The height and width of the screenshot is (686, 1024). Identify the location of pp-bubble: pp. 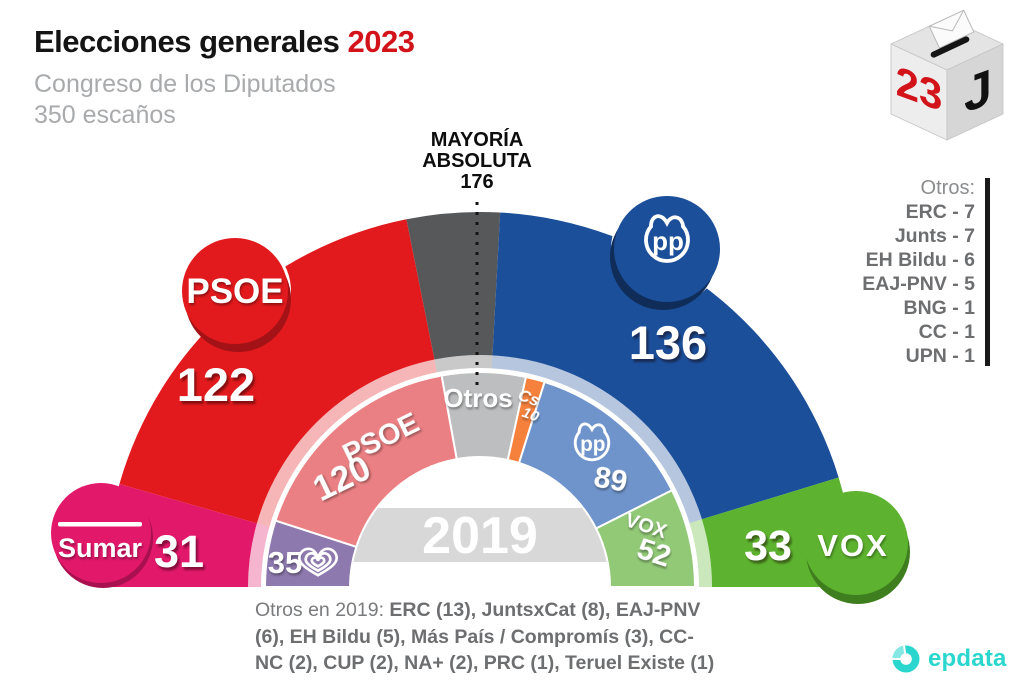
(666, 251).